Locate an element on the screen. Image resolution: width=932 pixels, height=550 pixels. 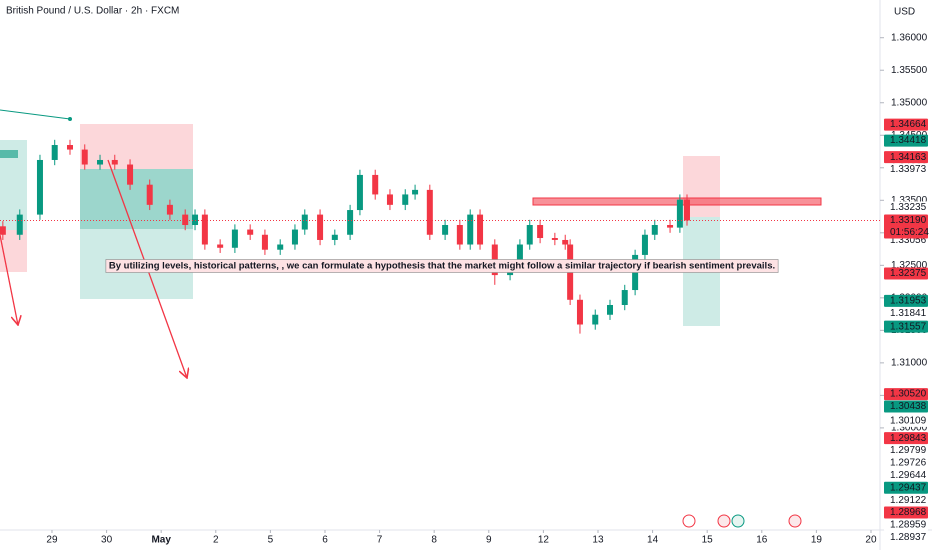
price-label: 1.30109 is located at coordinates (908, 420).